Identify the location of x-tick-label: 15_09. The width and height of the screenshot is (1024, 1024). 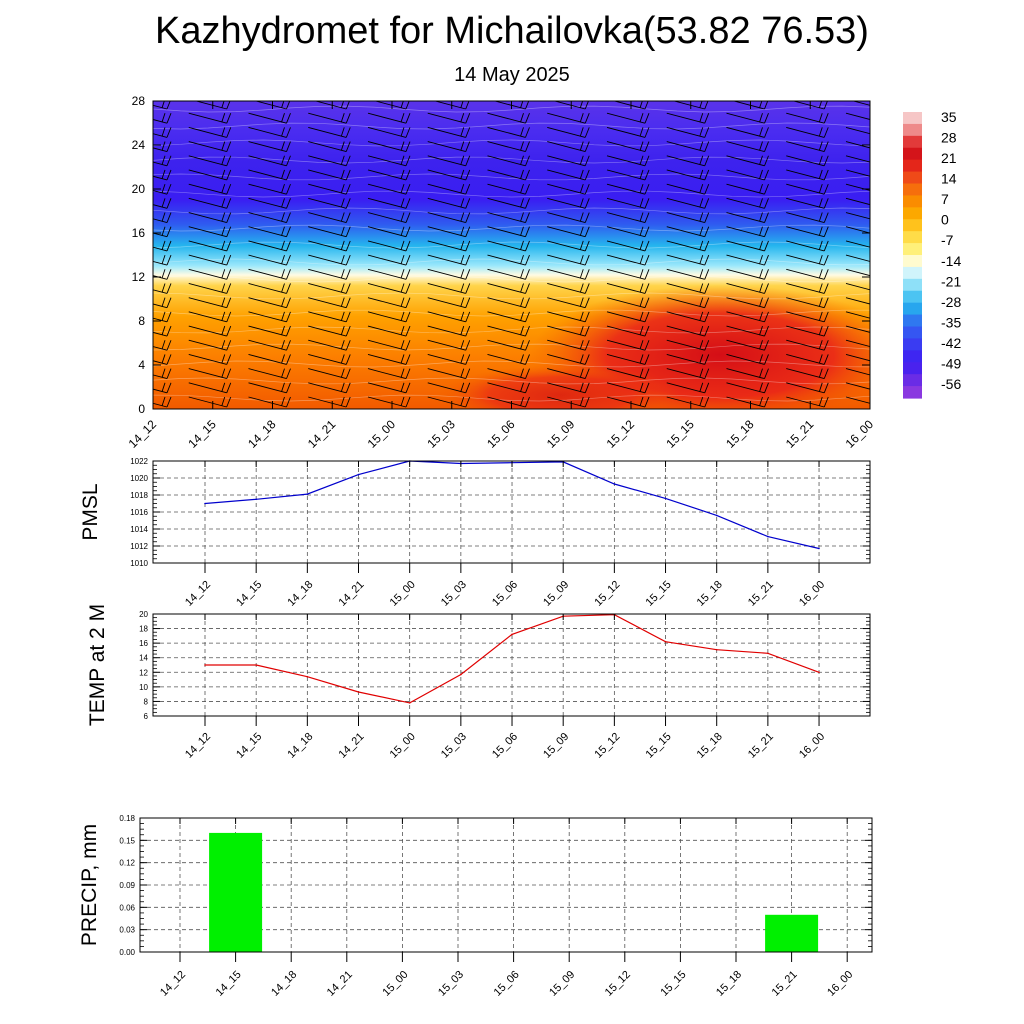
(562, 984).